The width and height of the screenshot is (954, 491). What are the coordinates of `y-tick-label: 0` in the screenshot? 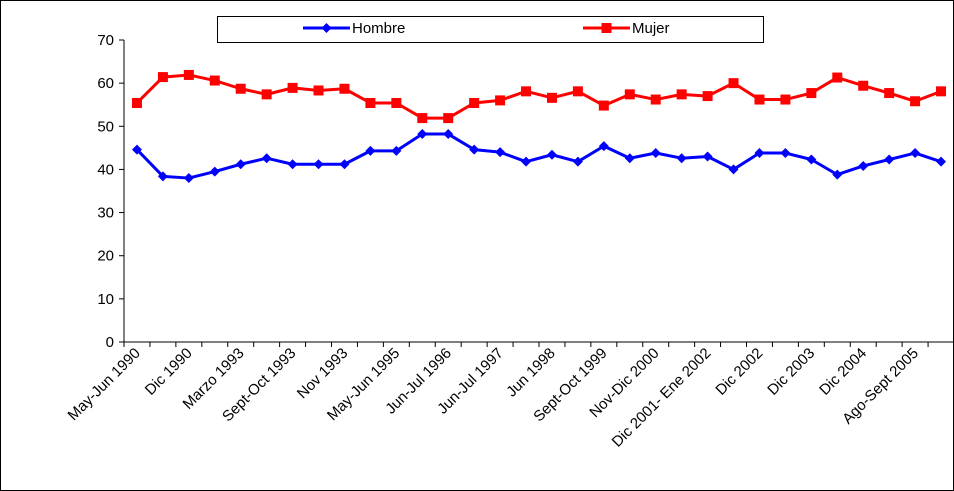 It's located at (110, 342).